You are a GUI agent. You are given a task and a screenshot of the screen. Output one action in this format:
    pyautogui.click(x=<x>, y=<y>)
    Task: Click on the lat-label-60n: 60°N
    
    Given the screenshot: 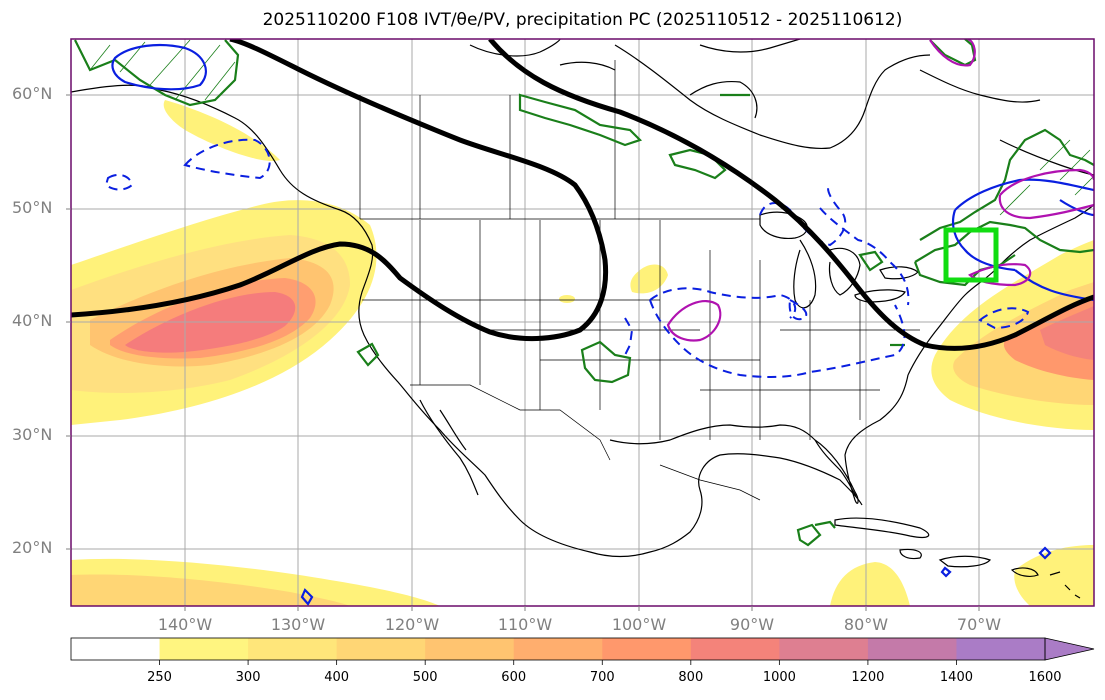 What is the action you would take?
    pyautogui.click(x=32, y=93)
    